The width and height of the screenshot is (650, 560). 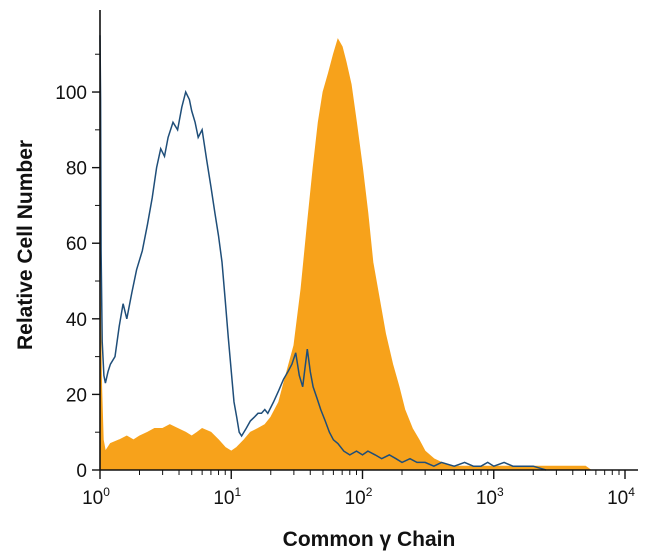 What do you see at coordinates (76, 169) in the screenshot?
I see `y-tick-label: 80` at bounding box center [76, 169].